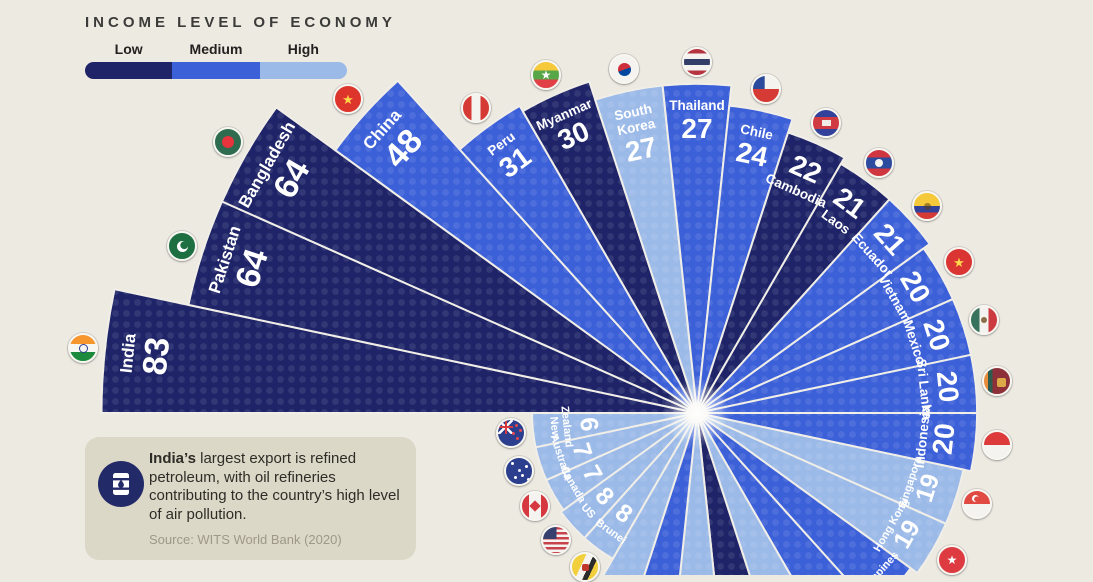 The image size is (1093, 582). Describe the element at coordinates (944, 439) in the screenshot. I see `wedge-label-indonesia: 20` at that location.